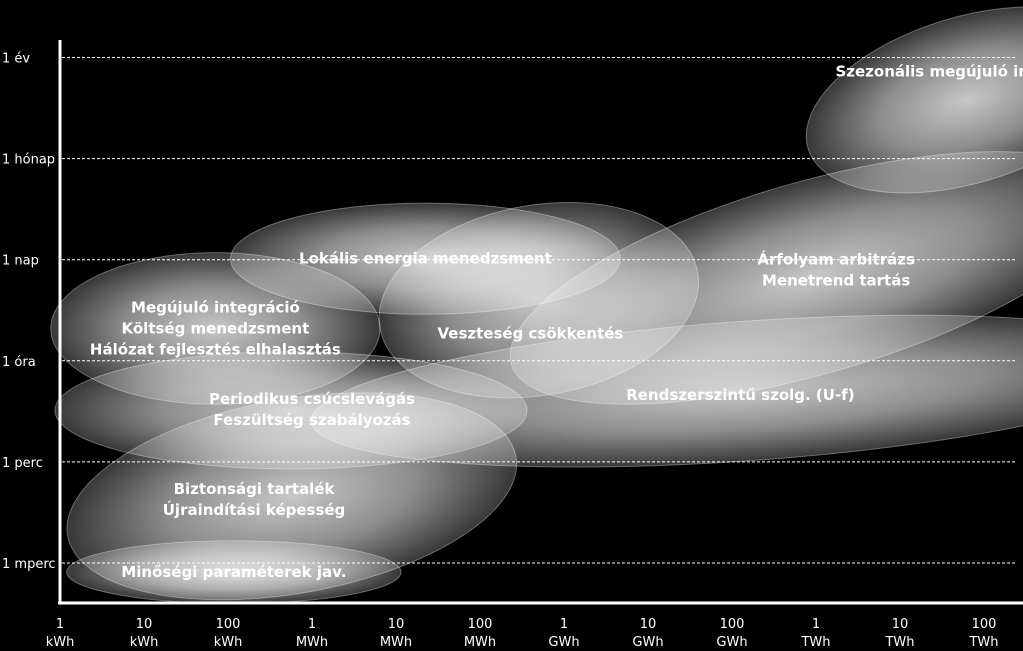 The image size is (1023, 651). I want to click on x-tick-label: 100 GWh, so click(731, 633).